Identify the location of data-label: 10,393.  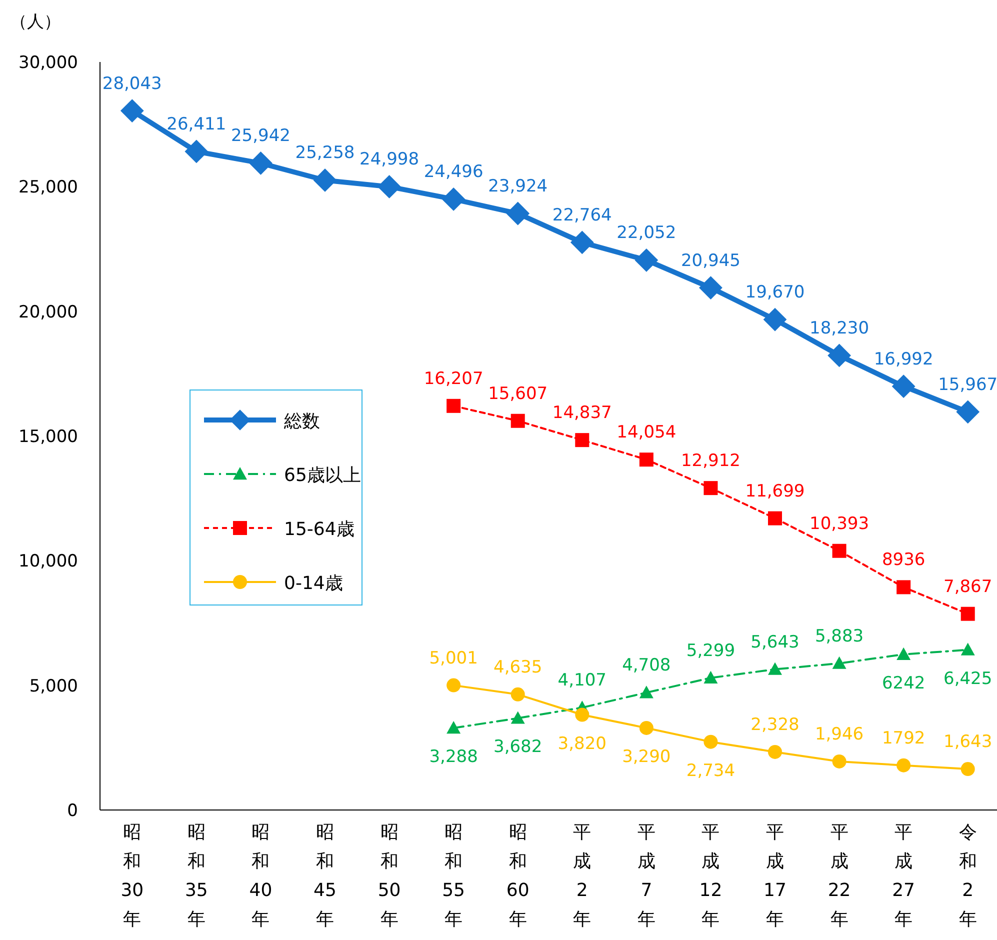
(840, 524).